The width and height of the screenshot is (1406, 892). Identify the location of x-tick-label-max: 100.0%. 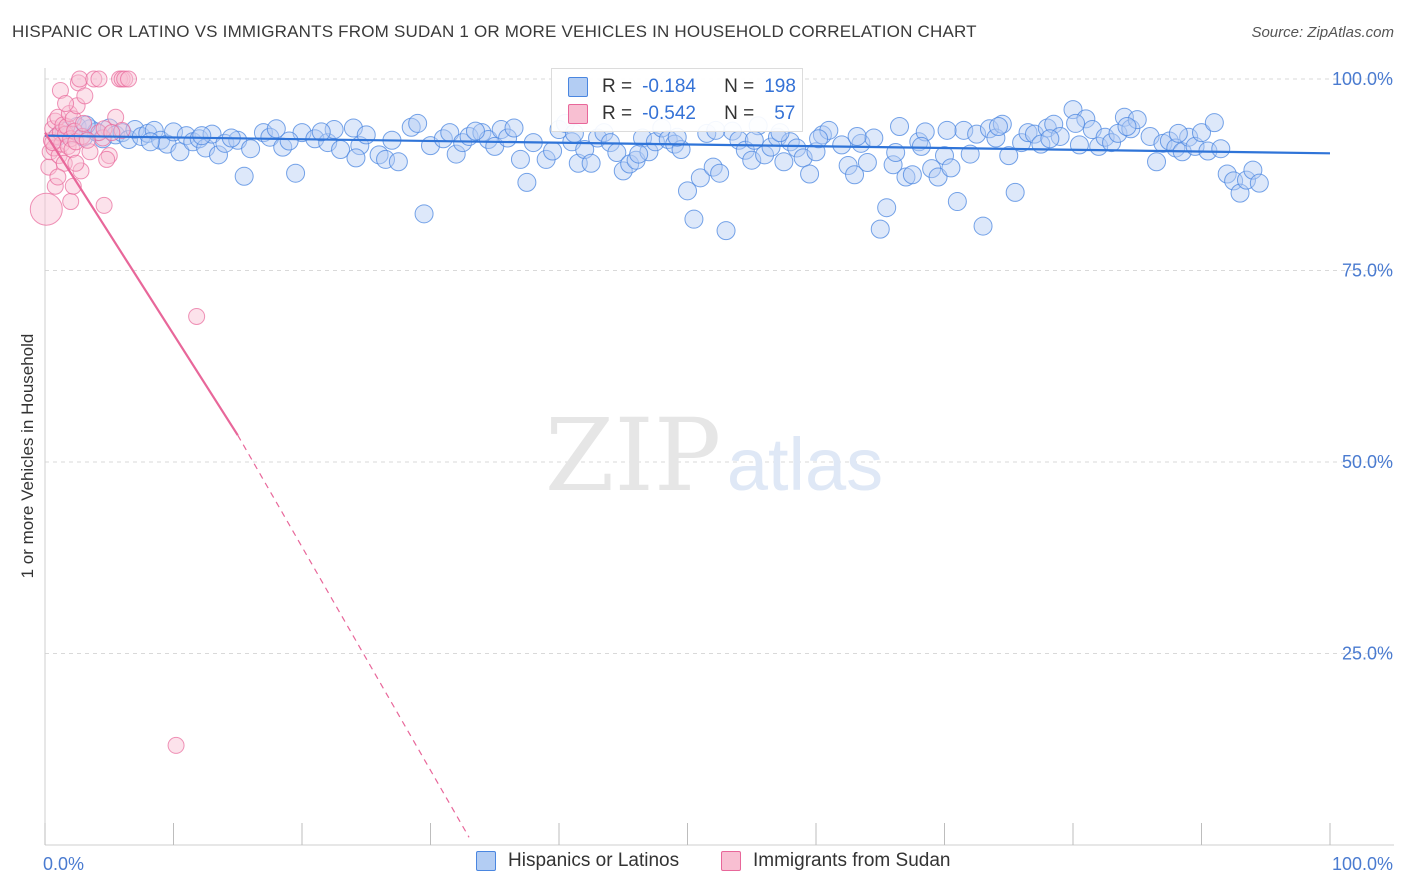
(1362, 864).